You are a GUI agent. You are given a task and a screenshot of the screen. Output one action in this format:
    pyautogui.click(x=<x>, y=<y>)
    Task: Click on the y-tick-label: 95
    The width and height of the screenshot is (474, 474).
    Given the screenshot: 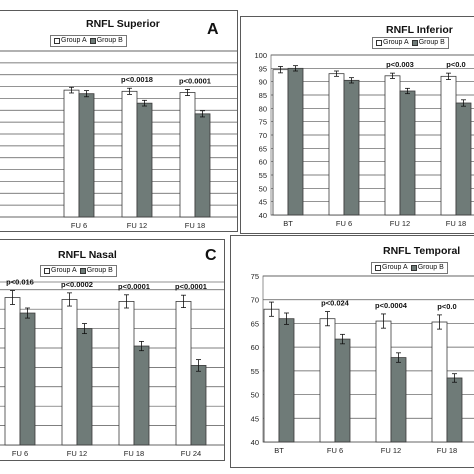 What is the action you would take?
    pyautogui.click(x=263, y=68)
    